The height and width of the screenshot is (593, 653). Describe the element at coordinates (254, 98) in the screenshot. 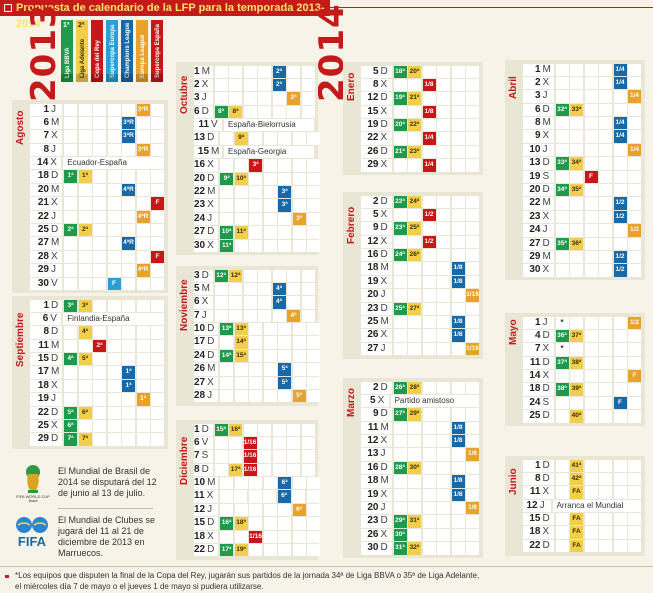

I see `day-row: 3 J 2ª` at that location.